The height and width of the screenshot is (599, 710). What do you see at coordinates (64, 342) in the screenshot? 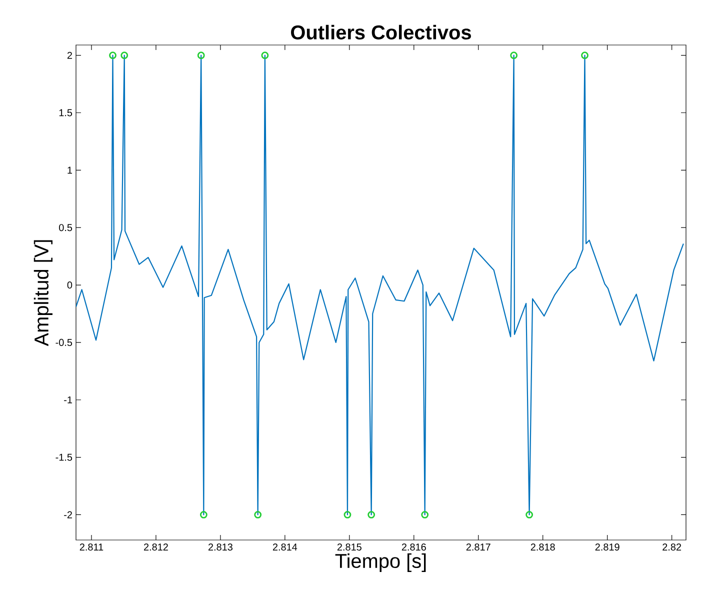
I see `y-tick-label: -0.5` at bounding box center [64, 342].